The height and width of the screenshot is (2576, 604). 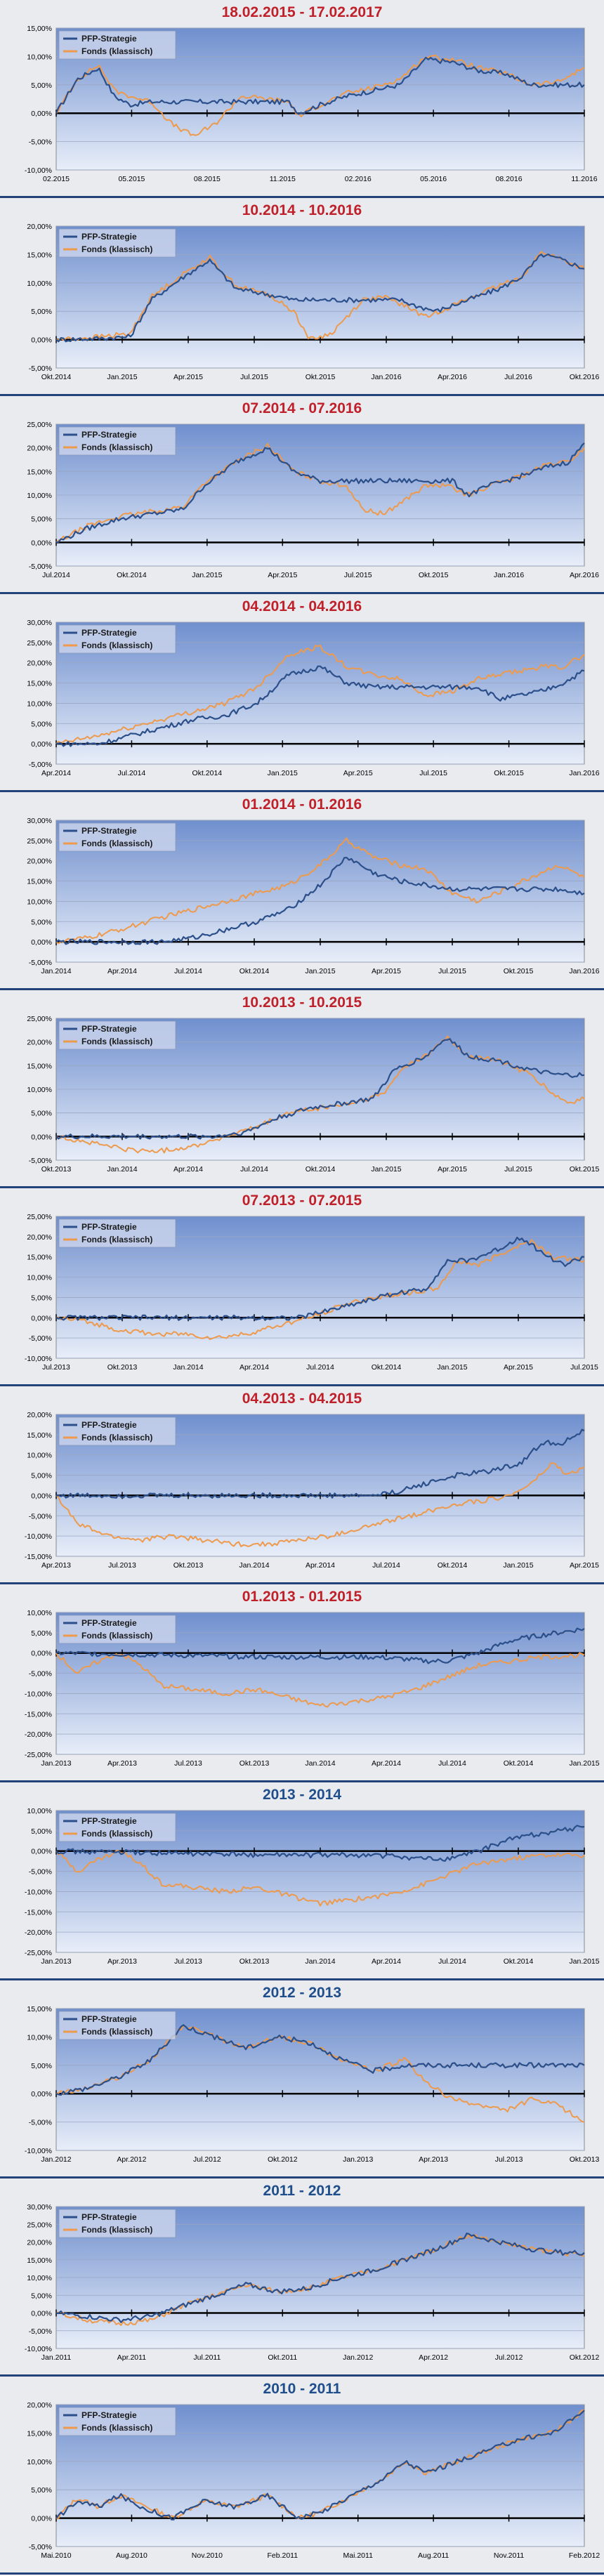 What do you see at coordinates (56, 179) in the screenshot?
I see `x-tick-label: 02.2015` at bounding box center [56, 179].